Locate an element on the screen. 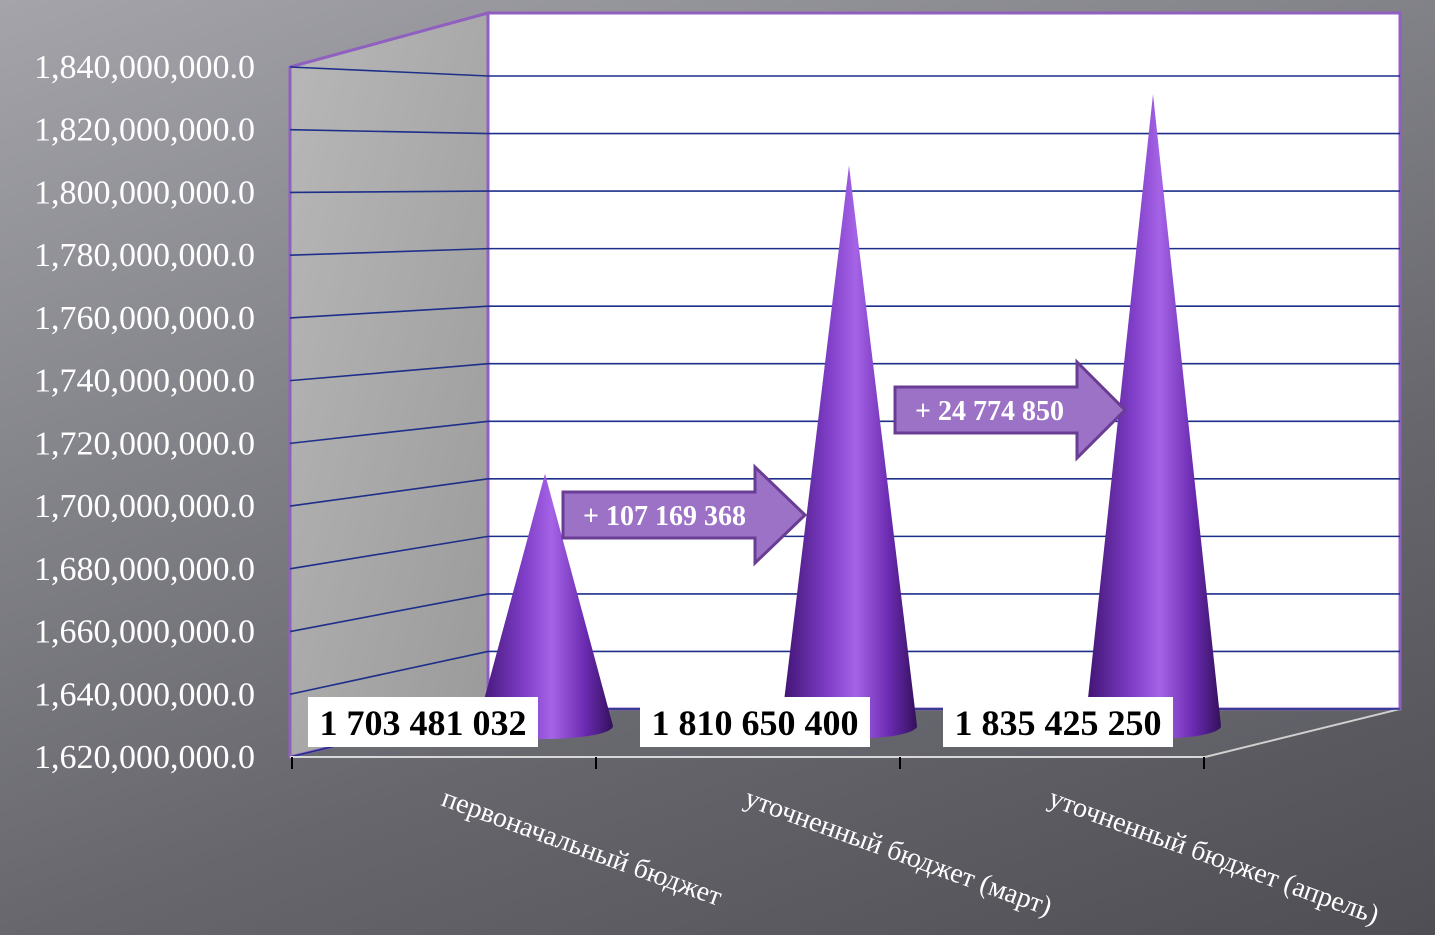 The height and width of the screenshot is (935, 1435). y-tick-label: 1,700,000,000.0 is located at coordinates (144, 506).